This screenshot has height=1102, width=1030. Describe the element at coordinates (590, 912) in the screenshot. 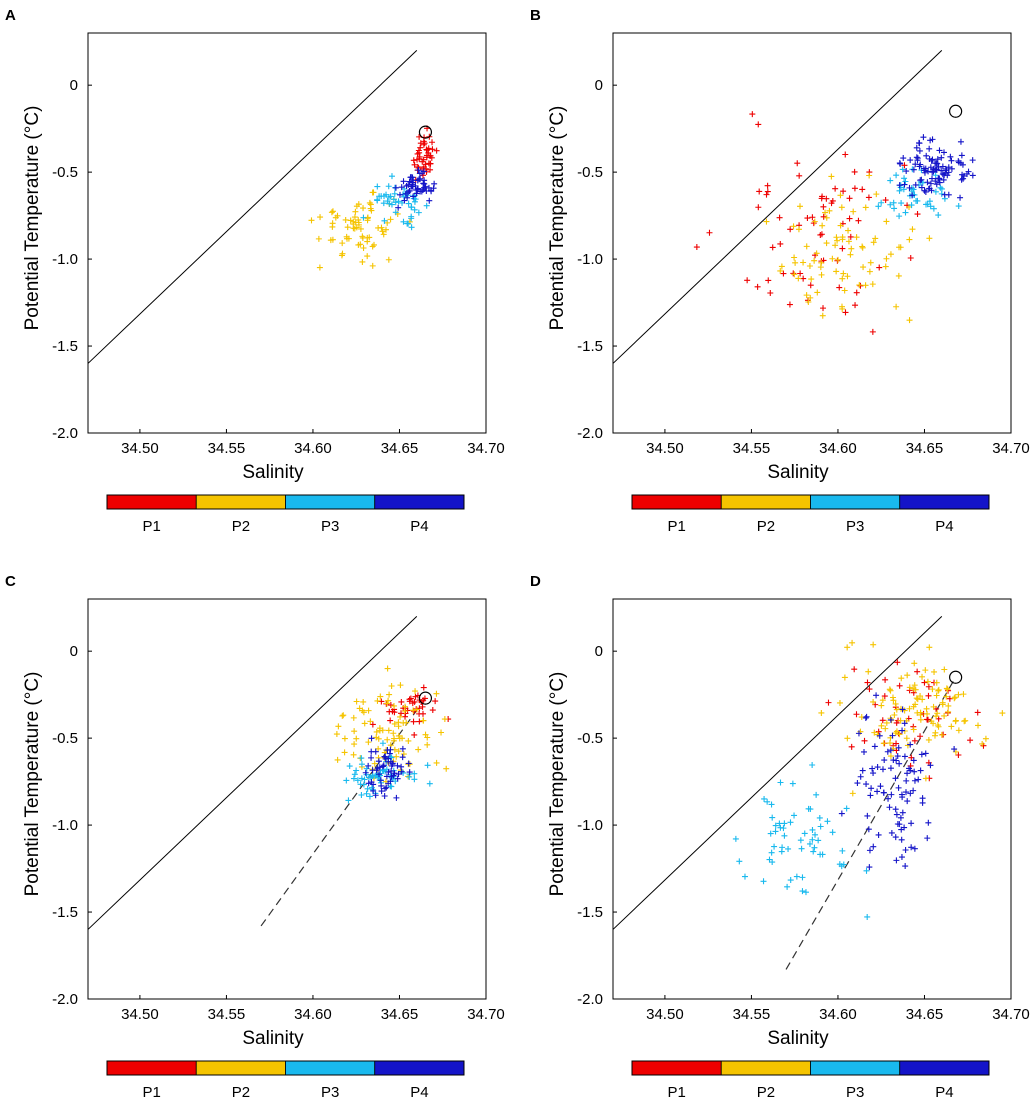

I see `y-tick-label: -1.5` at that location.